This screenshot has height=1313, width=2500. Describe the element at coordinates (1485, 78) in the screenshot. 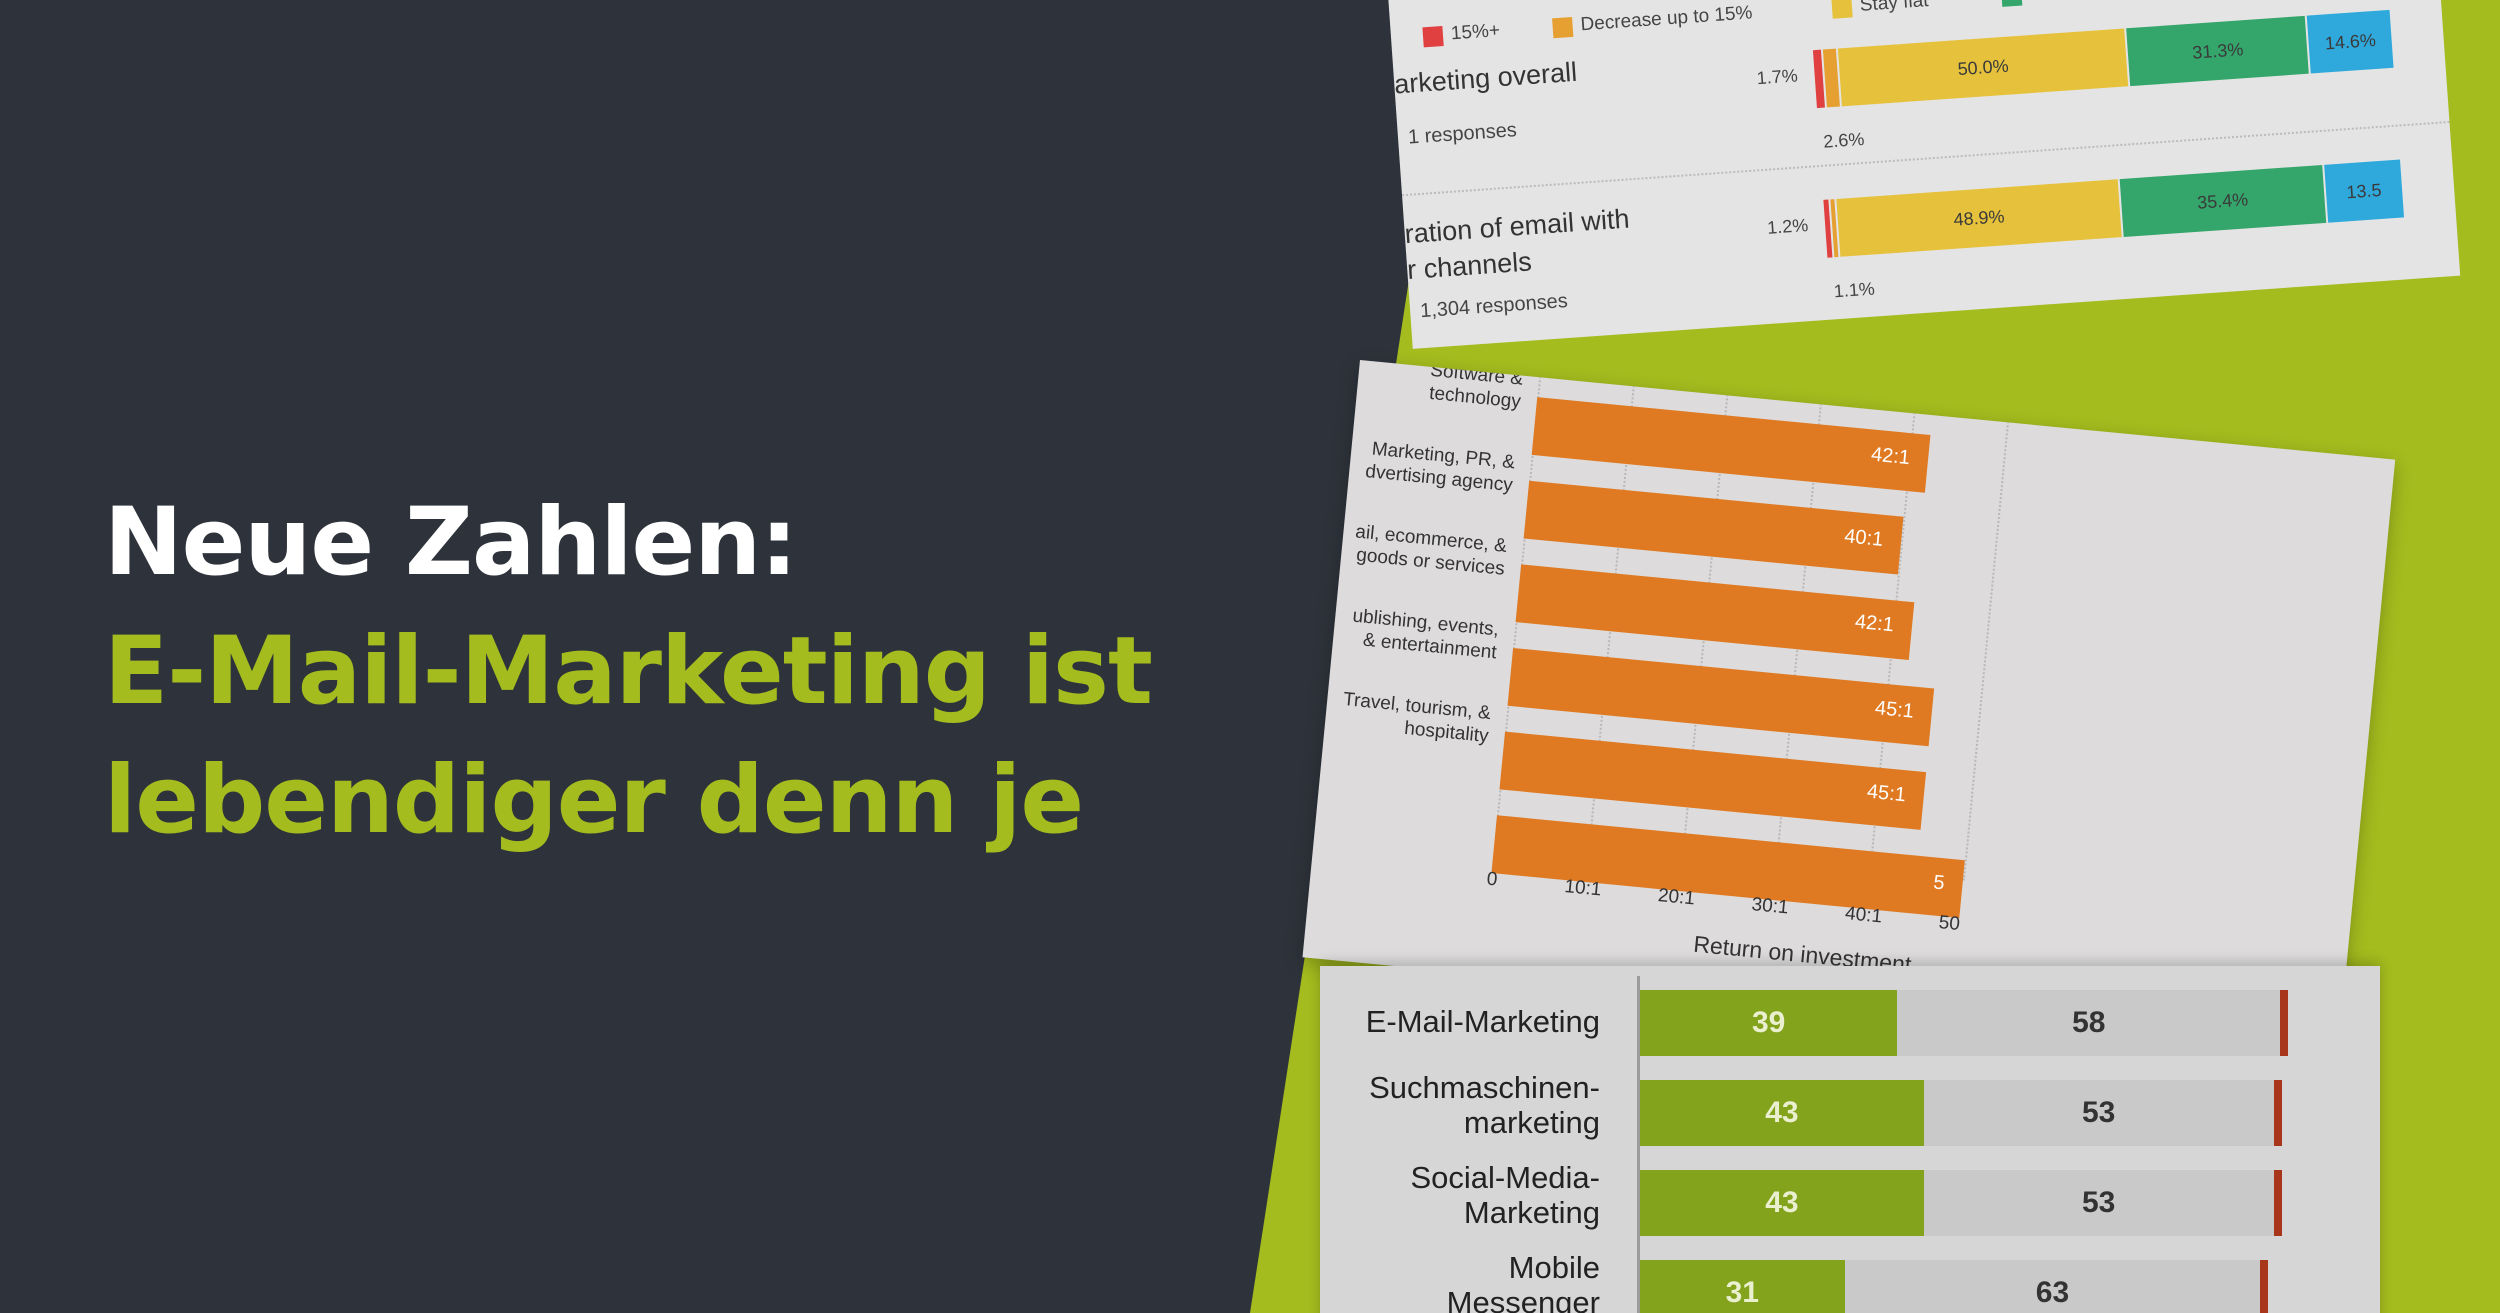

I see `row-title: arketing overall` at that location.